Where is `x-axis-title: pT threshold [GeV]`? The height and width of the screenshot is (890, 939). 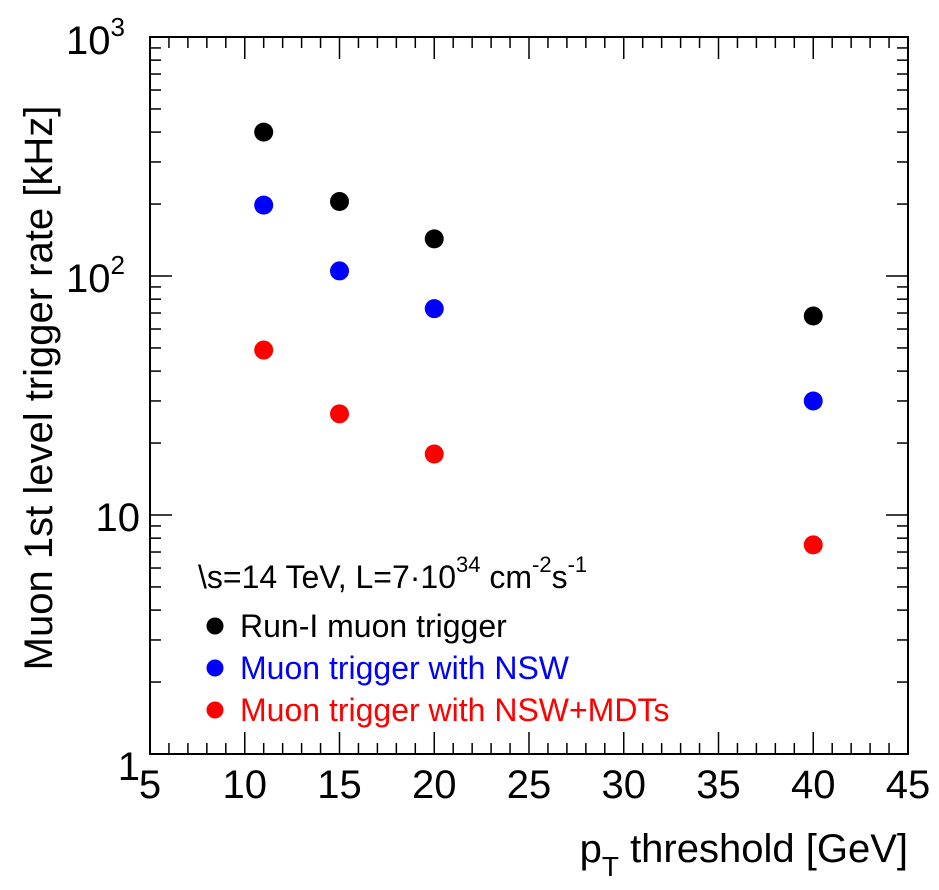 x-axis-title: pT threshold [GeV] is located at coordinates (744, 854).